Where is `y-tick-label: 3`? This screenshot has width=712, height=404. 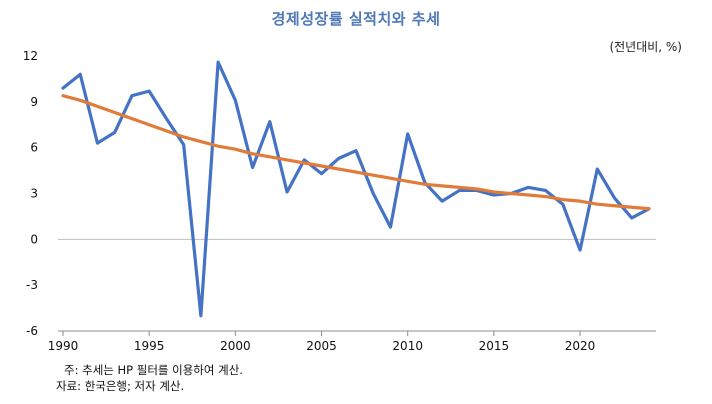 y-tick-label: 3 is located at coordinates (34, 194).